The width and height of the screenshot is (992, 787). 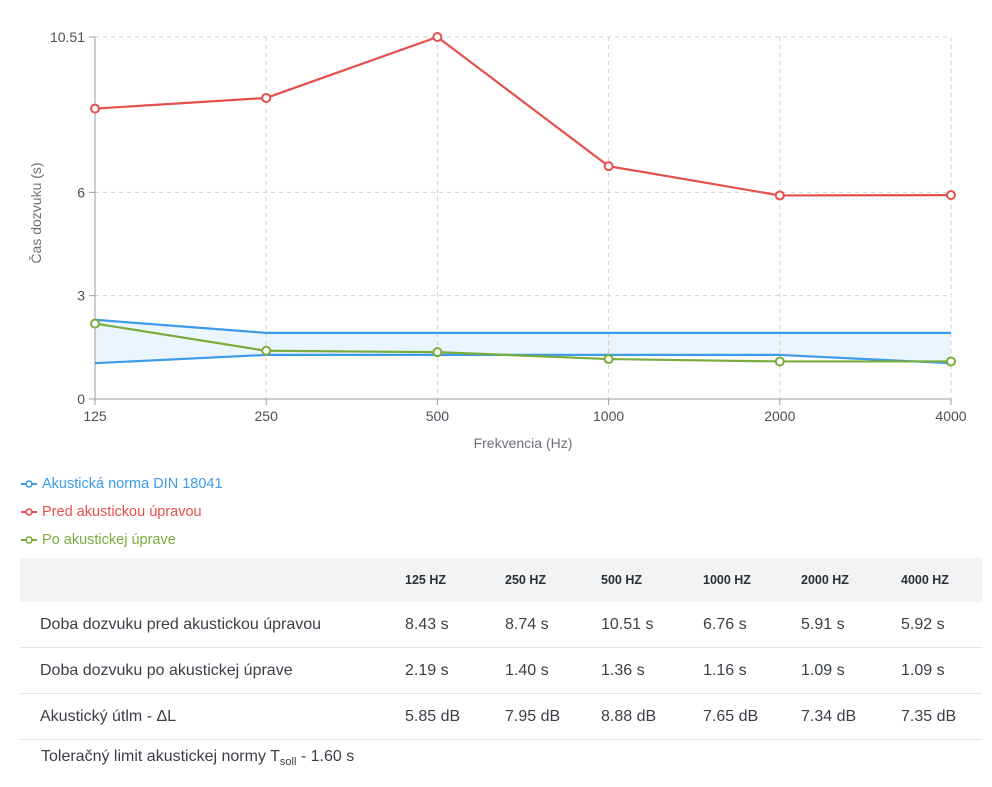 I want to click on table-cell: 5.91 s, so click(x=851, y=625).